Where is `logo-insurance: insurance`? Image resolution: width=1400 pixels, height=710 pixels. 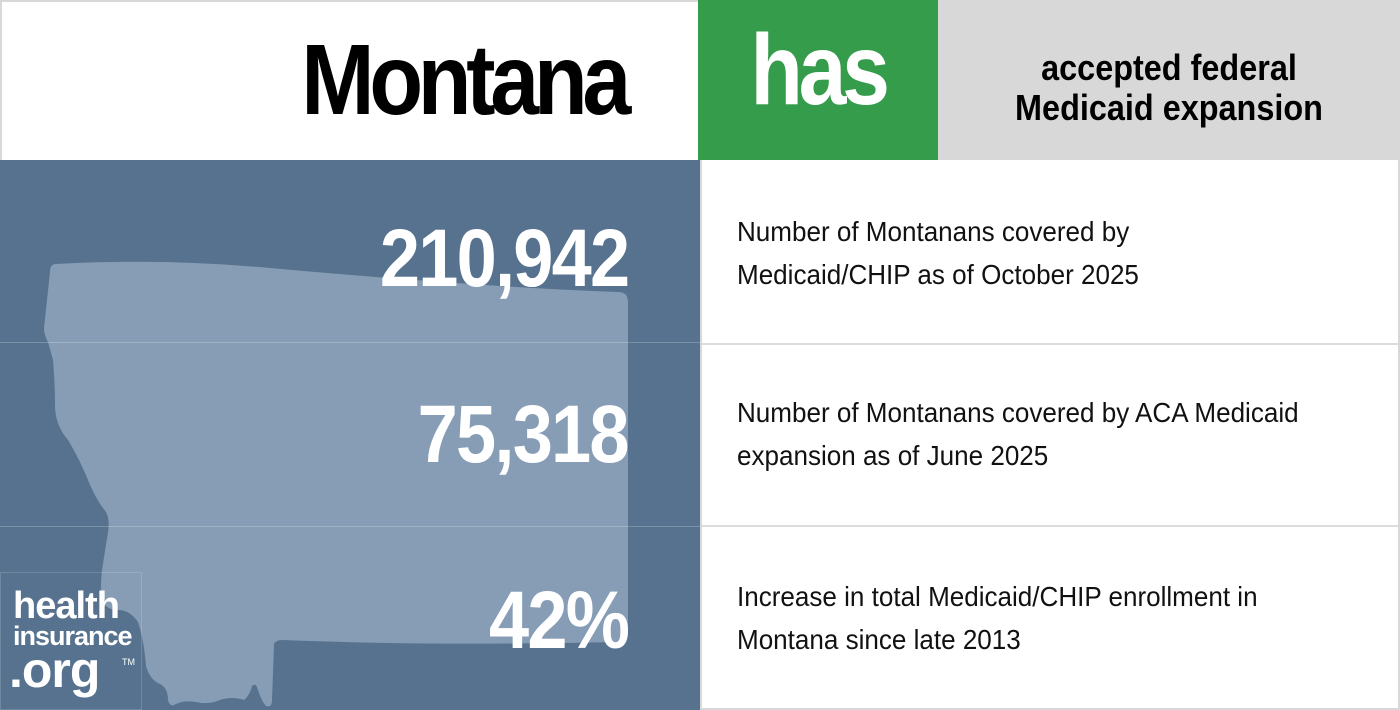 logo-insurance: insurance is located at coordinates (73, 636).